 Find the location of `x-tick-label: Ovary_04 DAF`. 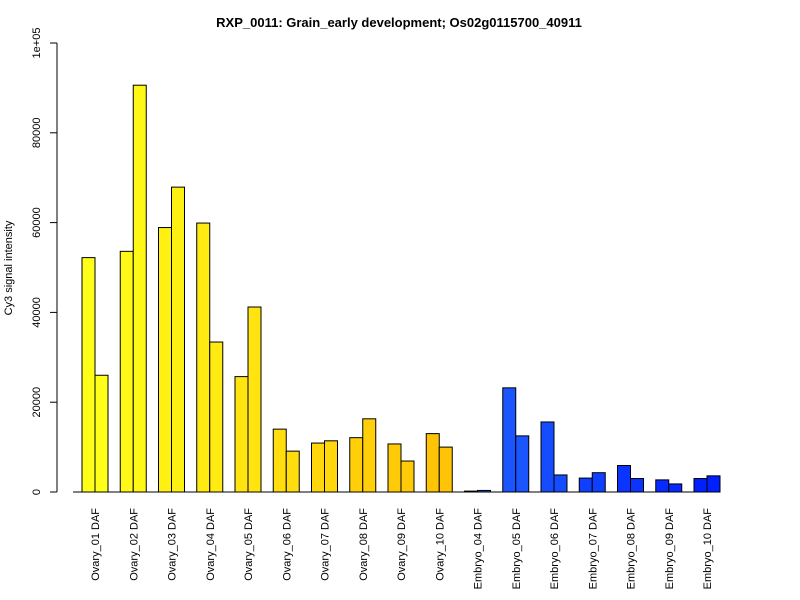

x-tick-label: Ovary_04 DAF is located at coordinates (211, 544).